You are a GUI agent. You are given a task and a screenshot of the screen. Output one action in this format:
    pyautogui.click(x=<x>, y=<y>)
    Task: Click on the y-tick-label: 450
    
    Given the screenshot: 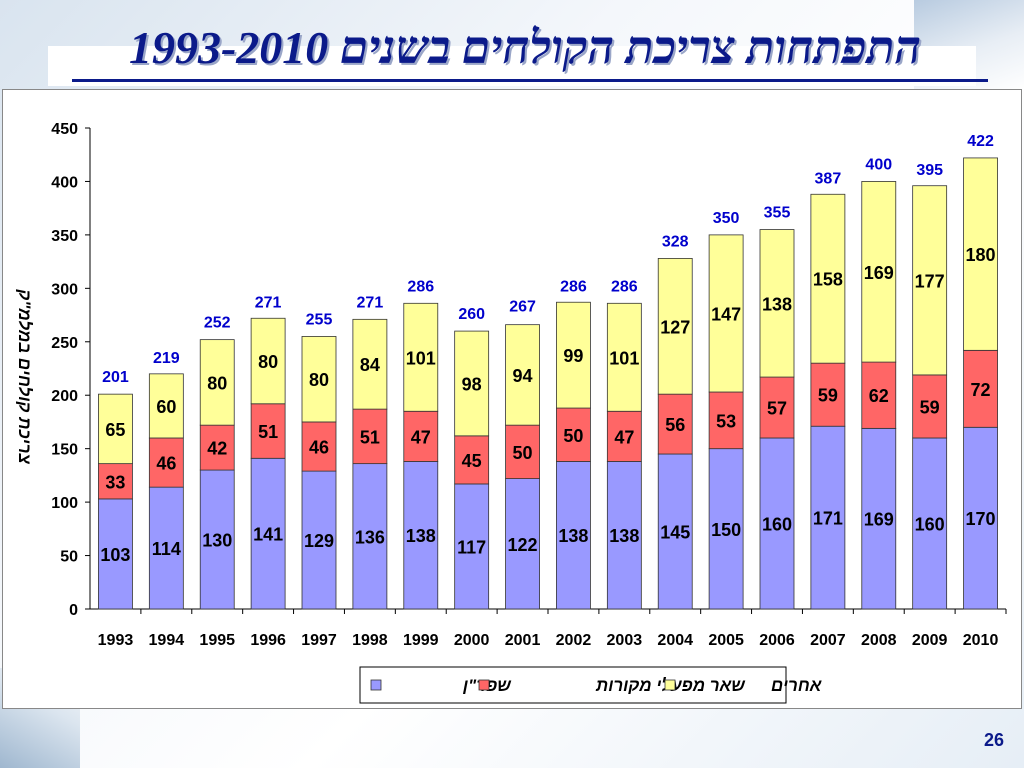 What is the action you would take?
    pyautogui.click(x=64, y=129)
    